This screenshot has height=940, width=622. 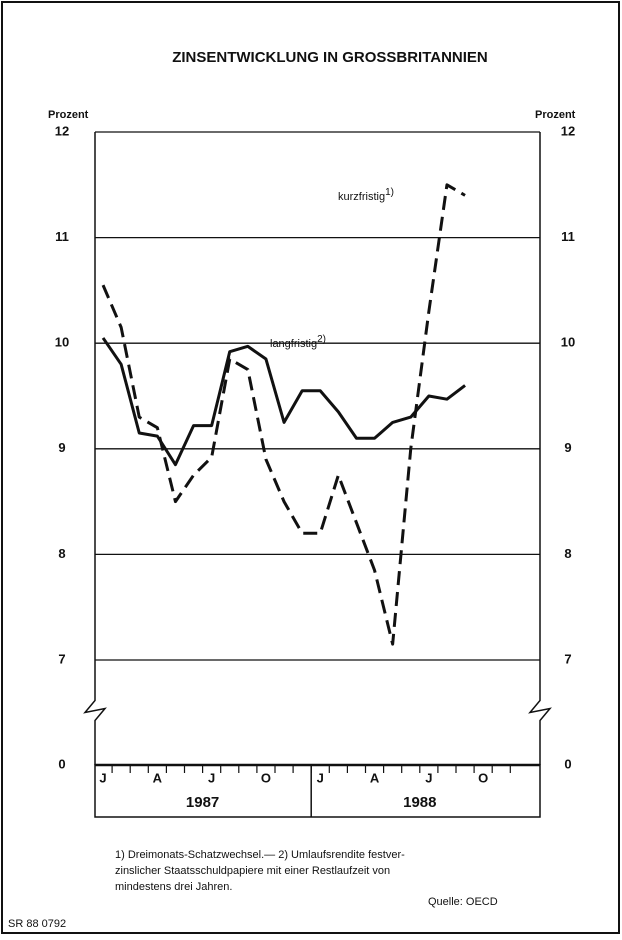 I want to click on x-band, so click(x=317, y=791).